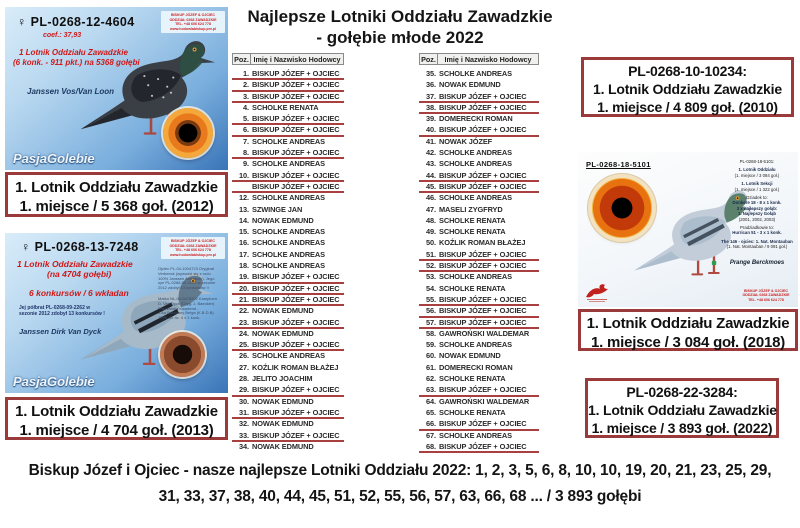  I want to click on row-position: 42., so click(431, 153).